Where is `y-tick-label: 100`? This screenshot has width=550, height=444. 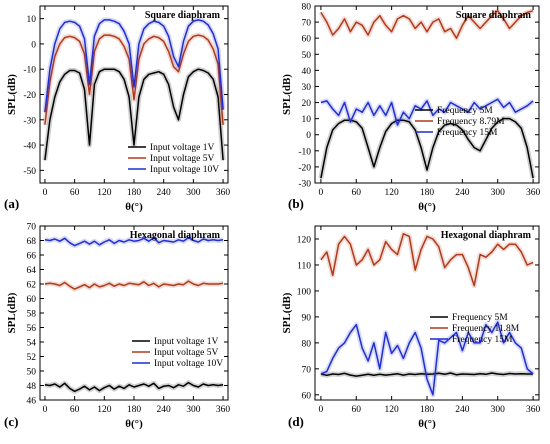 y-tick-label: 100 is located at coordinates (304, 292).